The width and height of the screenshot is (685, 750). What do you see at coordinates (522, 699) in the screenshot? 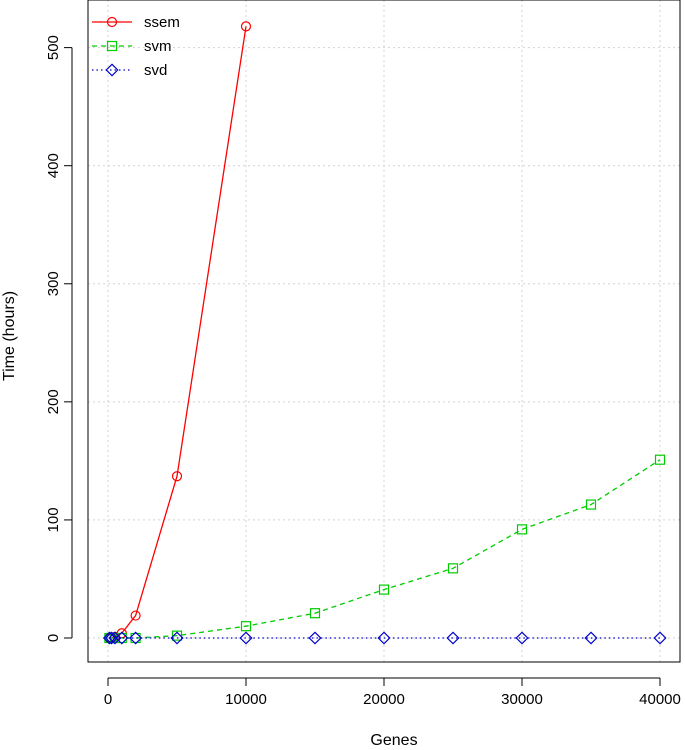
I see `x-tick-label: 30000` at bounding box center [522, 699].